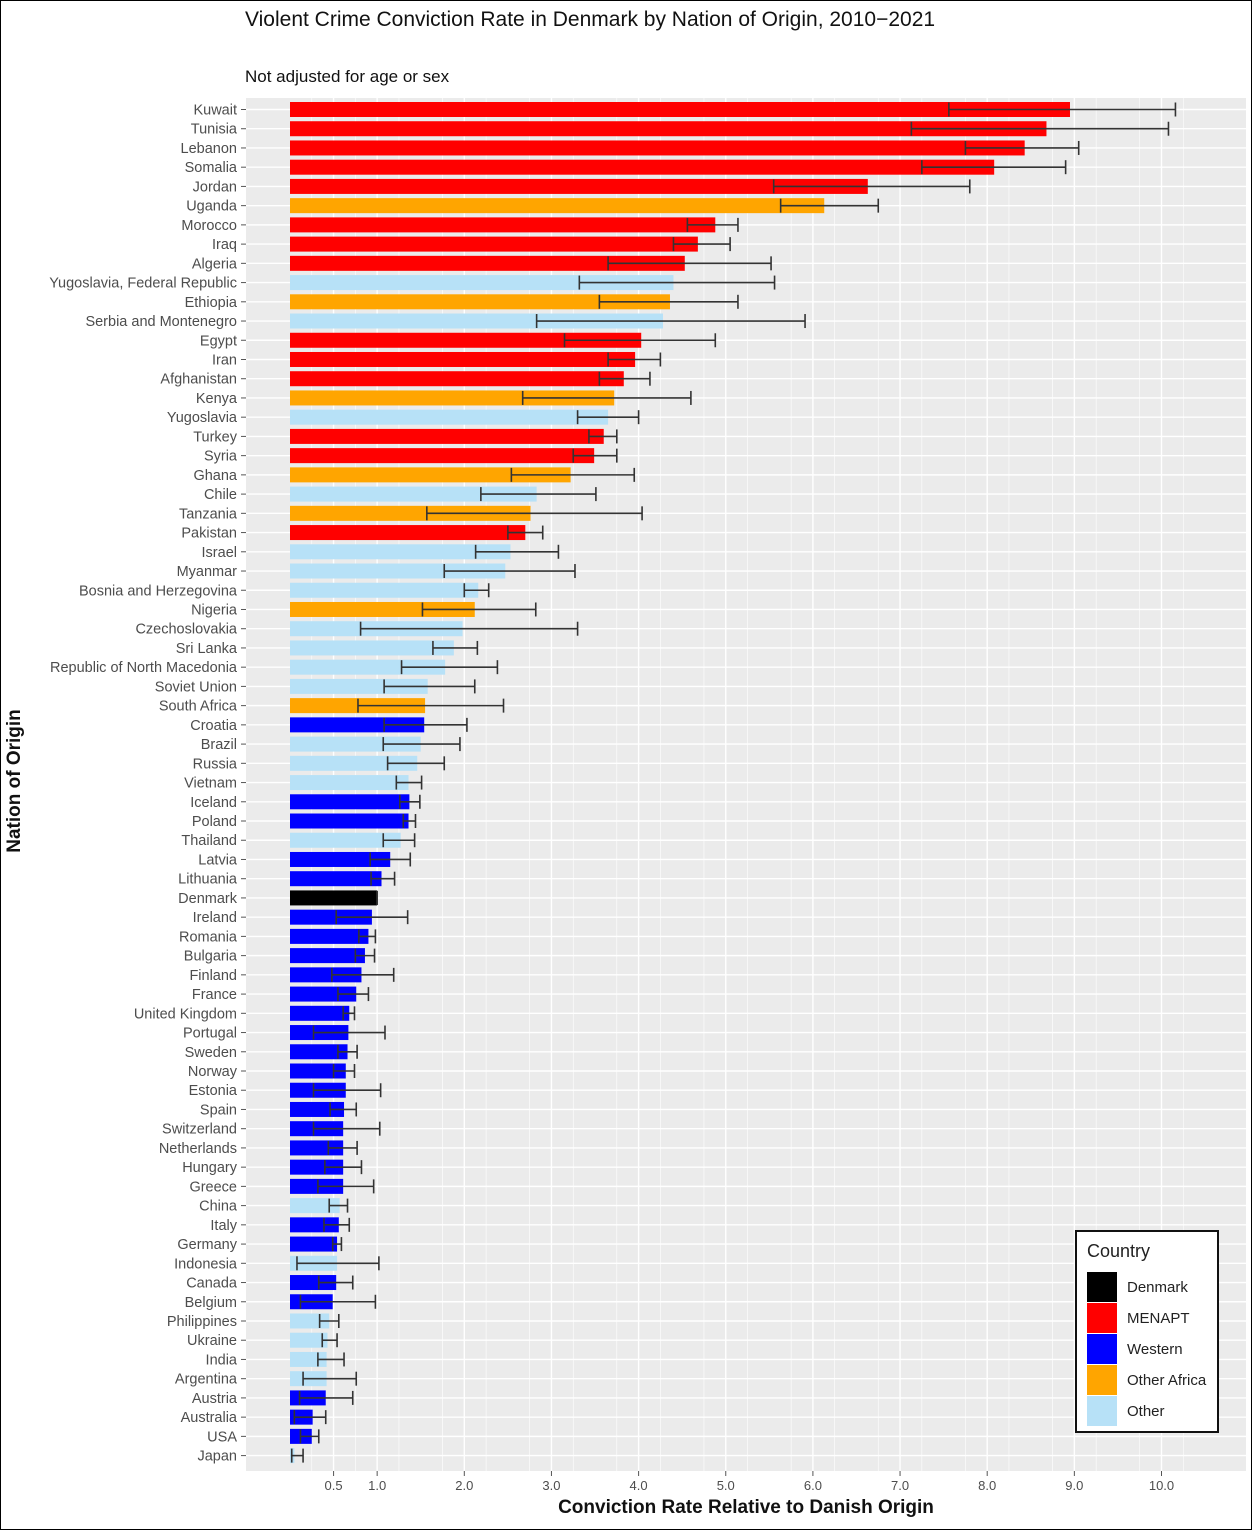 The height and width of the screenshot is (1530, 1252). Describe the element at coordinates (214, 610) in the screenshot. I see `y-tick-label: Nigeria` at that location.